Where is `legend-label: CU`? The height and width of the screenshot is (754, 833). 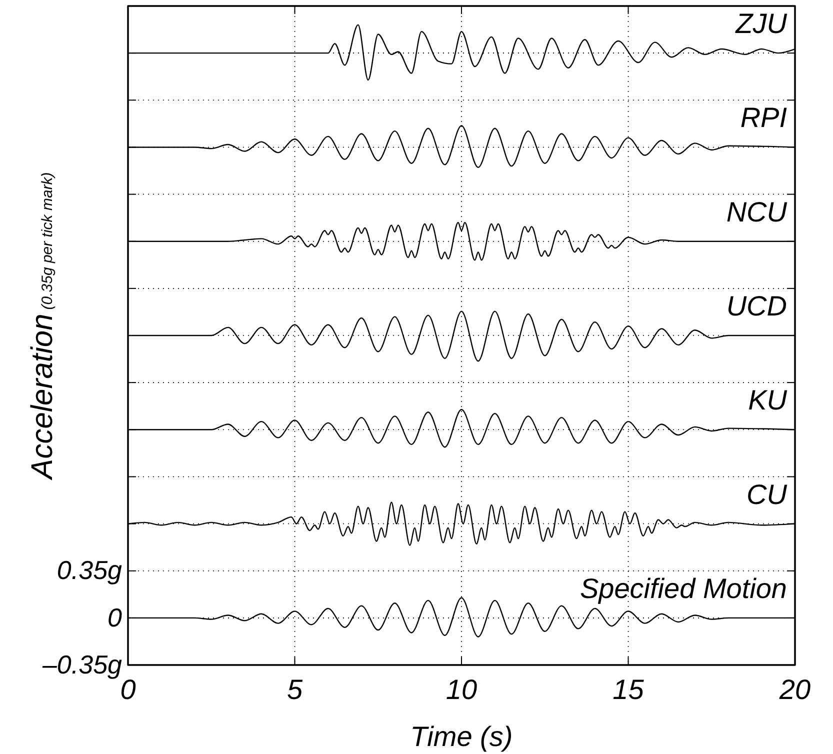
legend-label: CU is located at coordinates (767, 494).